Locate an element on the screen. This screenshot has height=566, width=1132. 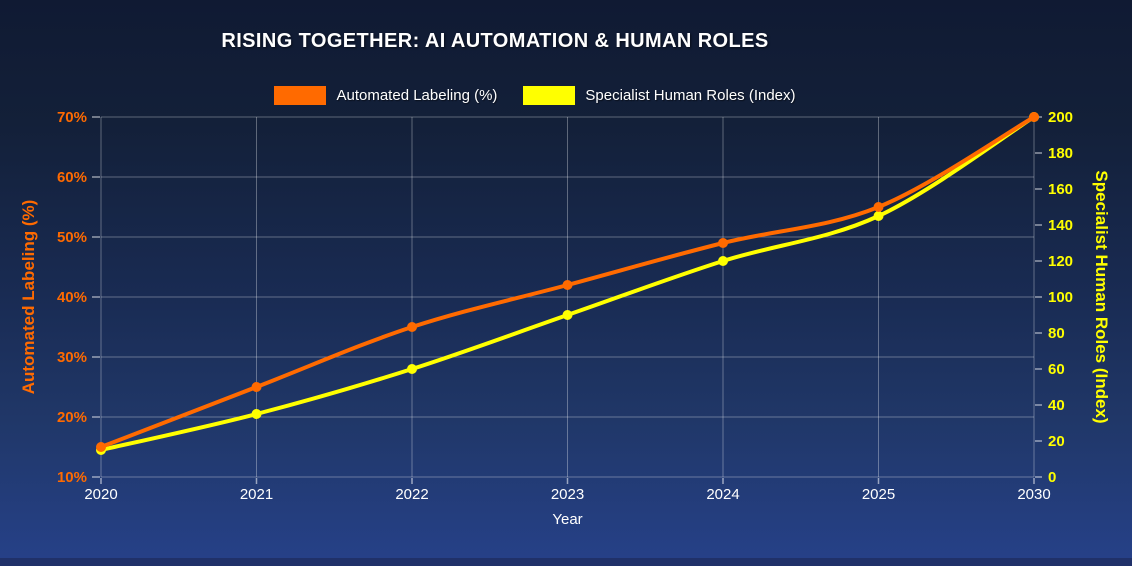
left-axis-tick-labels: 10% 20% 30% 40% 50% 60% 70% is located at coordinates (72, 297).